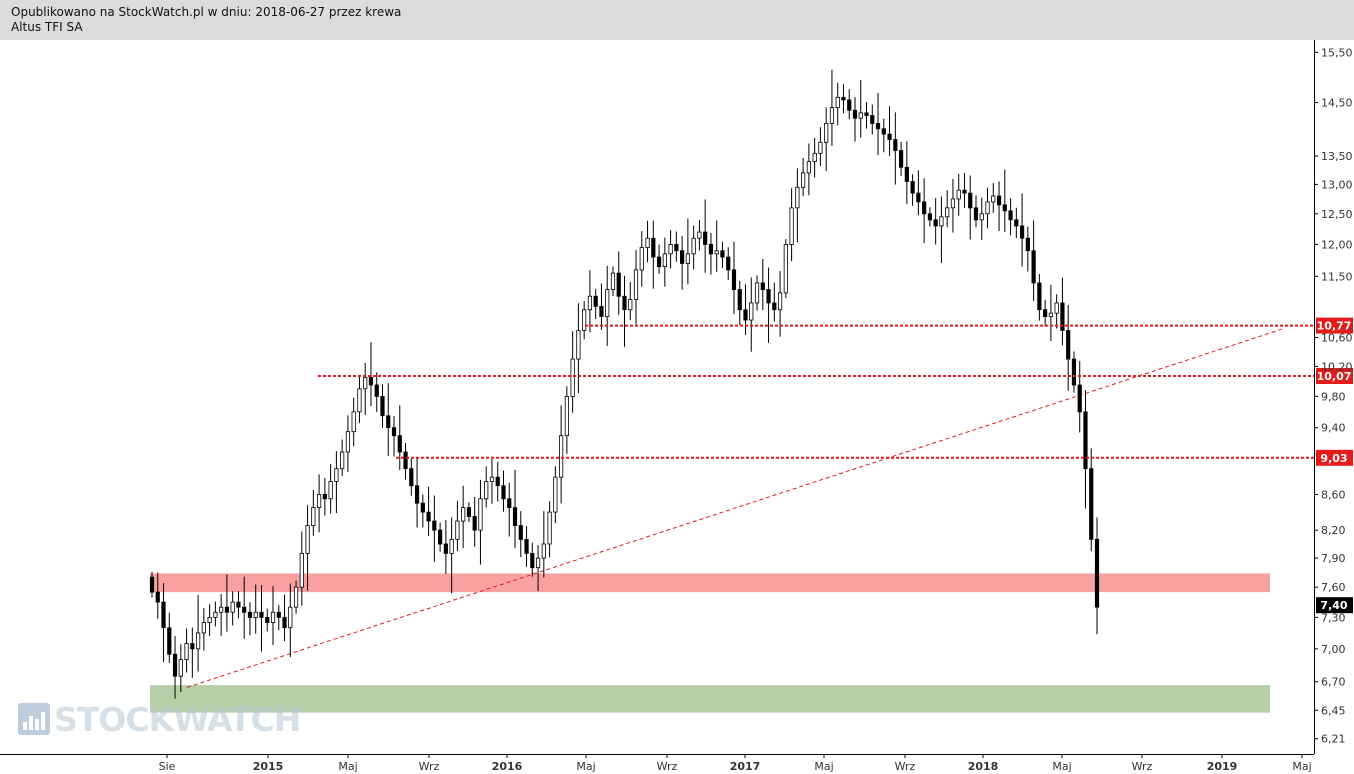  Describe the element at coordinates (1337, 184) in the screenshot. I see `y-tick-label: 13,00` at that location.